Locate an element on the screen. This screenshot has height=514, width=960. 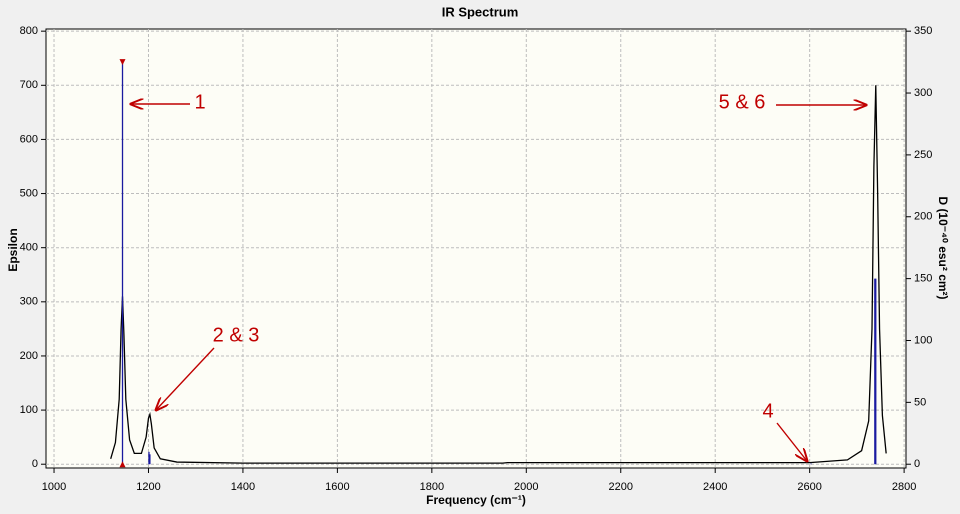
y-tick-label: 100 is located at coordinates (29, 410).